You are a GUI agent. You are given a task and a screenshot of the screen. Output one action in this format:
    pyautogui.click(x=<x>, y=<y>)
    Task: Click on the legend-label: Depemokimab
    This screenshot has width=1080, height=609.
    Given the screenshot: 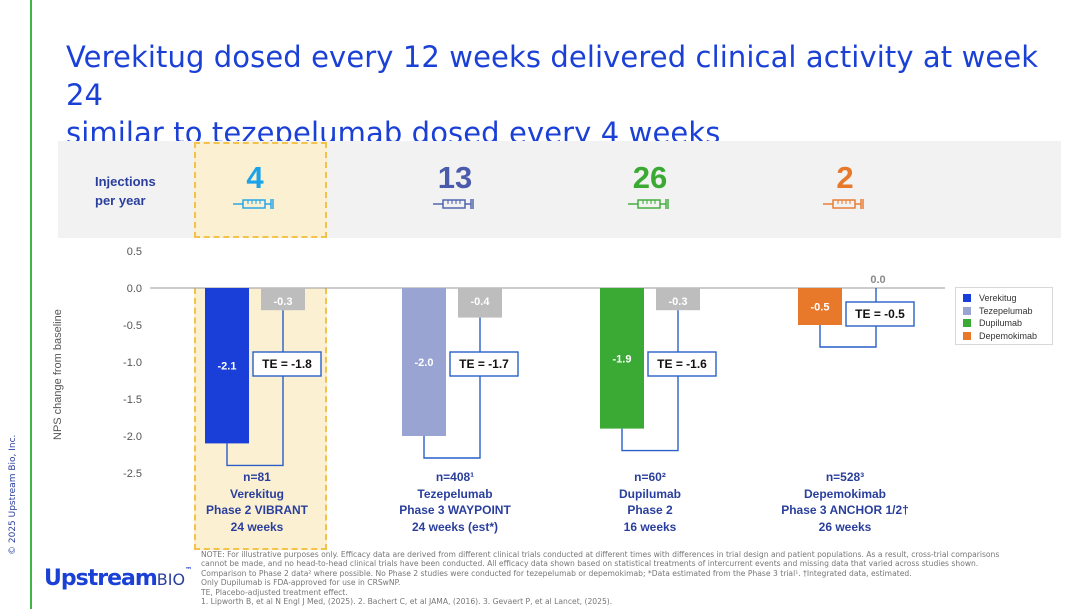 What is the action you would take?
    pyautogui.click(x=1008, y=335)
    